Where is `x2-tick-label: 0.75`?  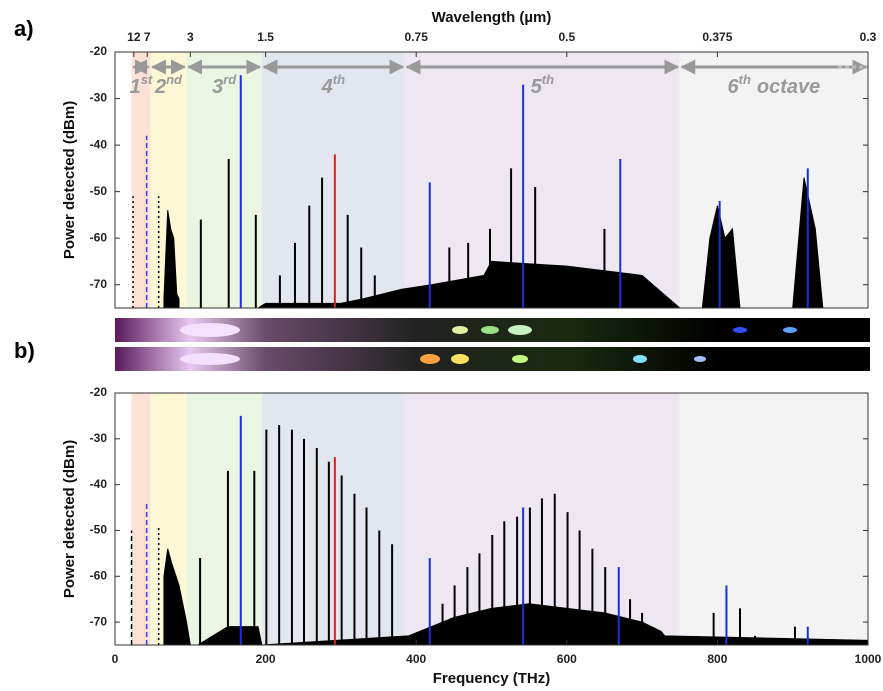 x2-tick-label: 0.75 is located at coordinates (417, 37).